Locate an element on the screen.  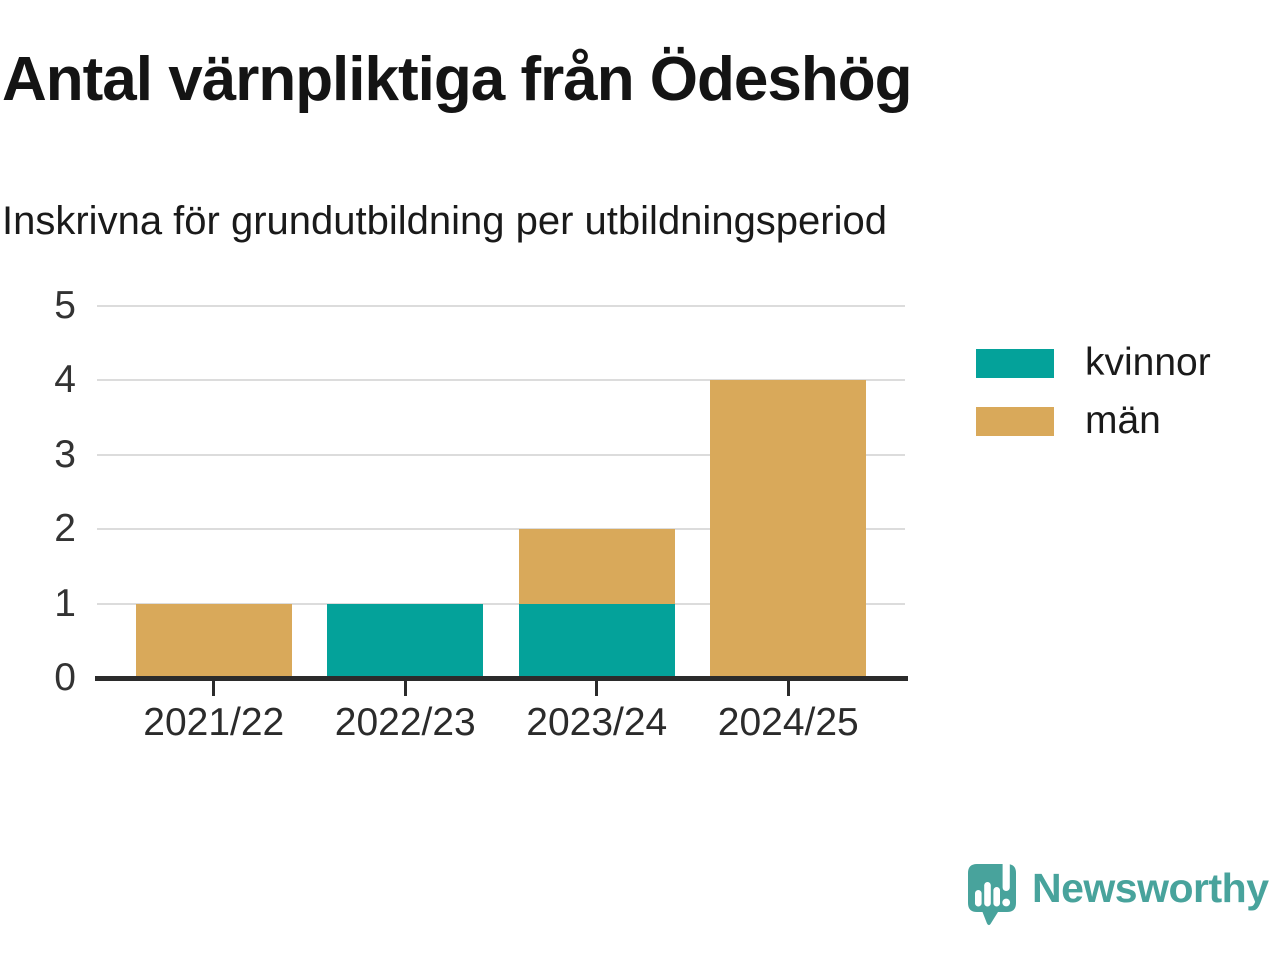
x-tick-label: 2022/23 is located at coordinates (405, 722).